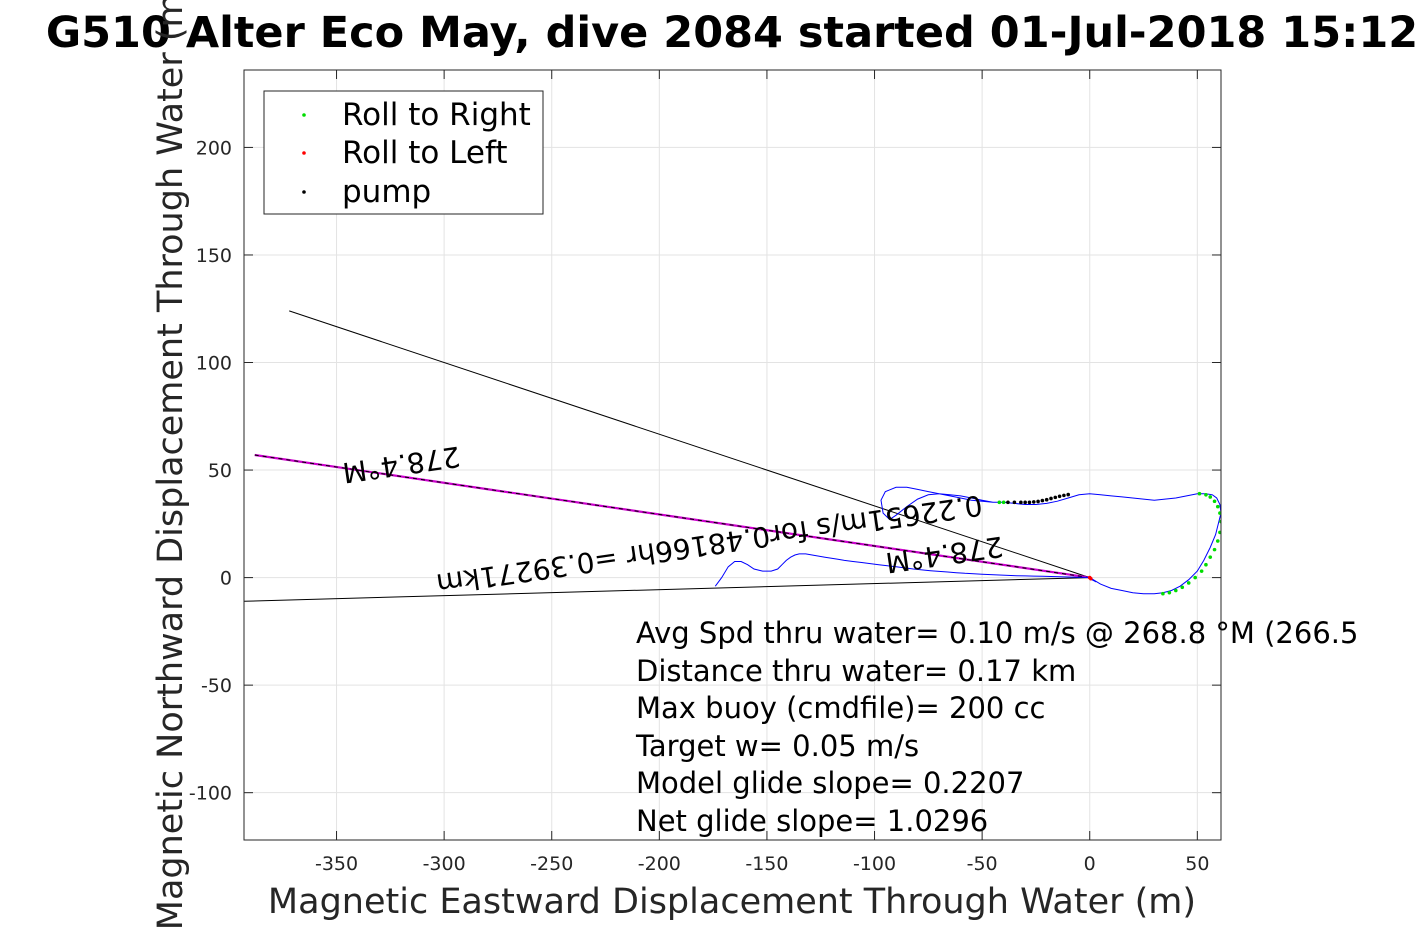 The height and width of the screenshot is (945, 1417). What do you see at coordinates (840, 708) in the screenshot?
I see `stat-max-buoy: Max buoy (cmdfile)= 200 cc` at bounding box center [840, 708].